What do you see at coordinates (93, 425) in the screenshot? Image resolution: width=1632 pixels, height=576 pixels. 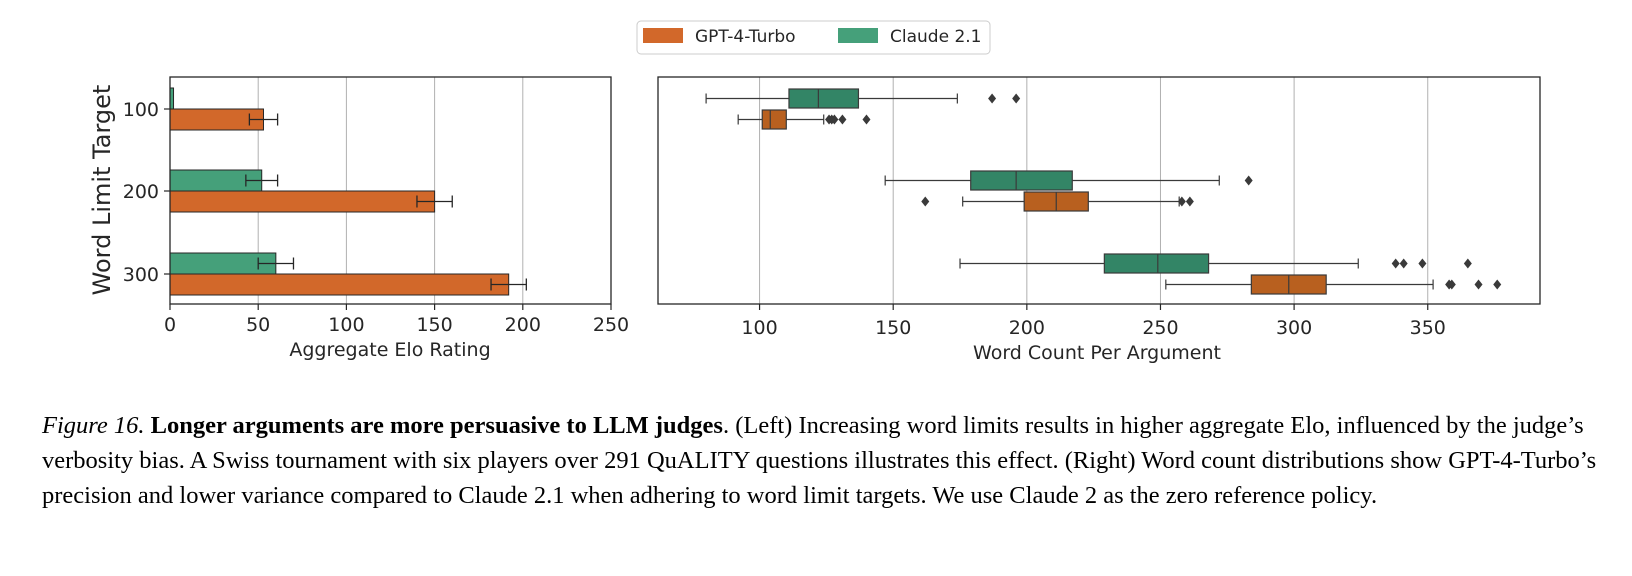 I see `caption-figure-label: Figure 16.` at bounding box center [93, 425].